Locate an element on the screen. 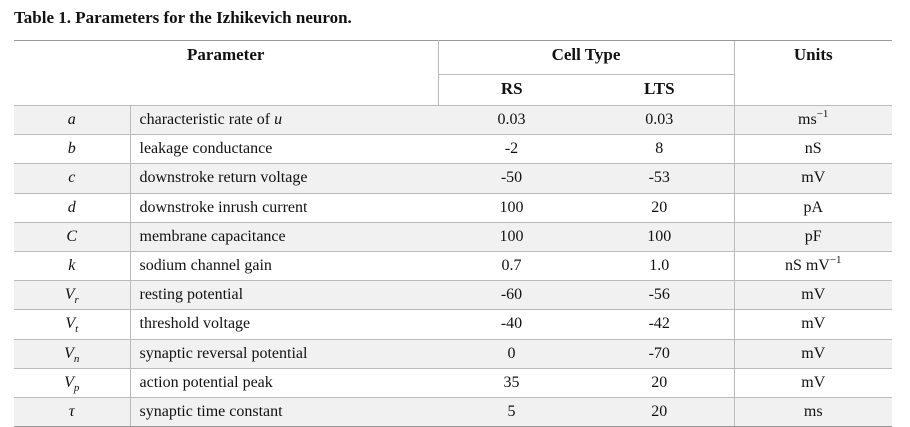 This screenshot has height=427, width=910. description-text: resting potential is located at coordinates (191, 295).